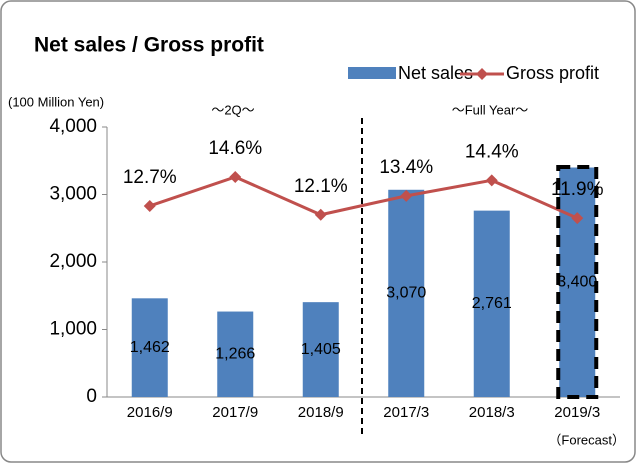  Describe the element at coordinates (321, 412) in the screenshot. I see `x-tick-label: 2018/9` at that location.